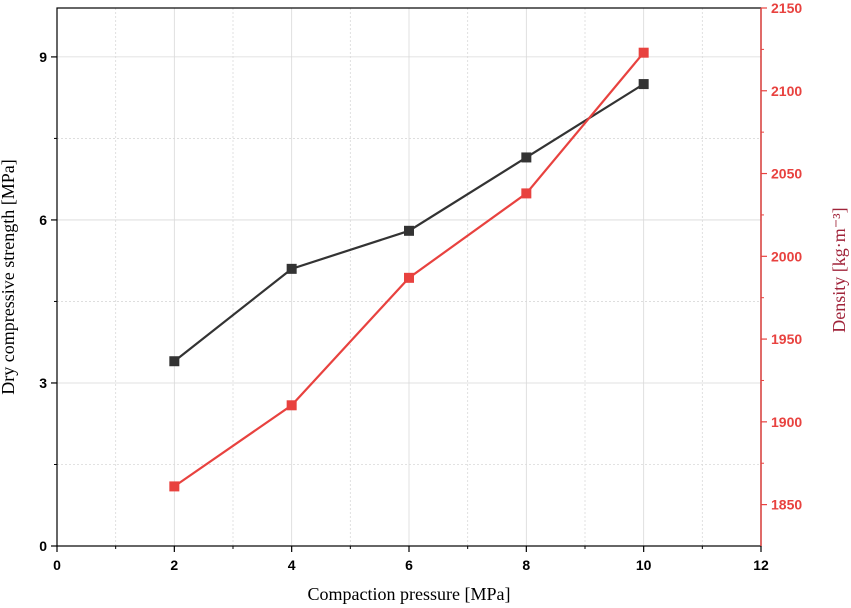 Image resolution: width=851 pixels, height=608 pixels. What do you see at coordinates (644, 565) in the screenshot?
I see `x-tick-label: 10` at bounding box center [644, 565].